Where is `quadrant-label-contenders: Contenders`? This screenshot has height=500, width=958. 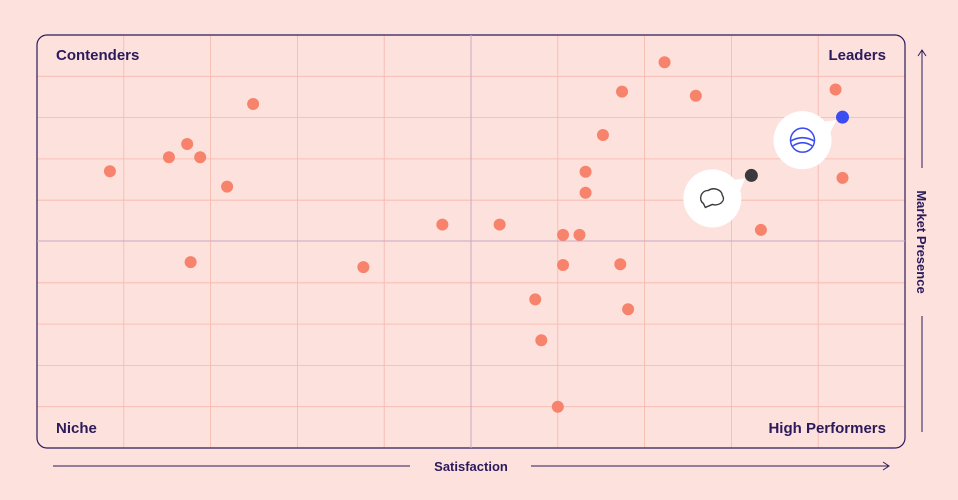
quadrant-label-contenders: Contenders is located at coordinates (97, 55).